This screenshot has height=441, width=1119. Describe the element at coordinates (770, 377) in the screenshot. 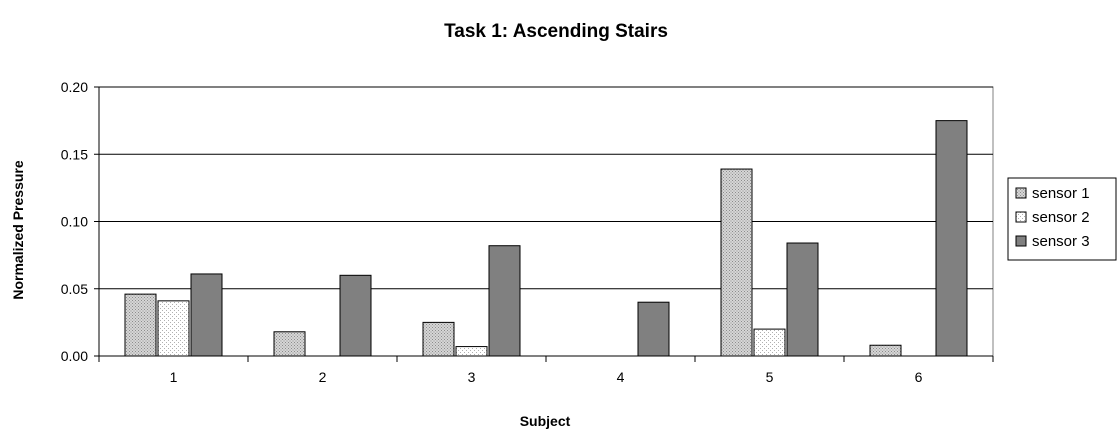

I see `x-tick-label: 5` at that location.